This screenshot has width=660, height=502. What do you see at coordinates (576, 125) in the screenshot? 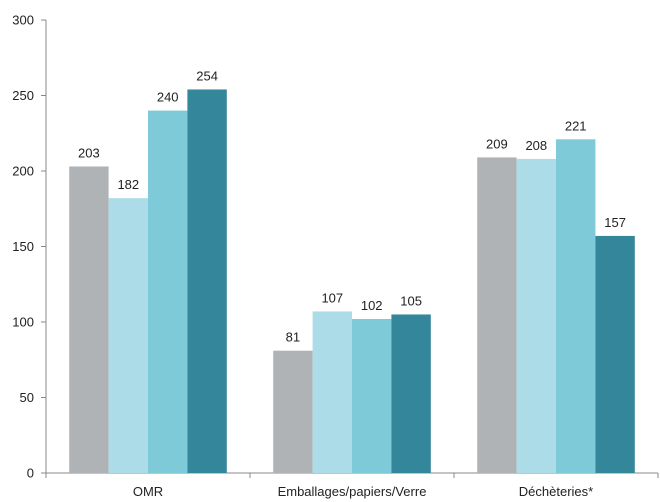
I see `data-label: 221` at bounding box center [576, 125].